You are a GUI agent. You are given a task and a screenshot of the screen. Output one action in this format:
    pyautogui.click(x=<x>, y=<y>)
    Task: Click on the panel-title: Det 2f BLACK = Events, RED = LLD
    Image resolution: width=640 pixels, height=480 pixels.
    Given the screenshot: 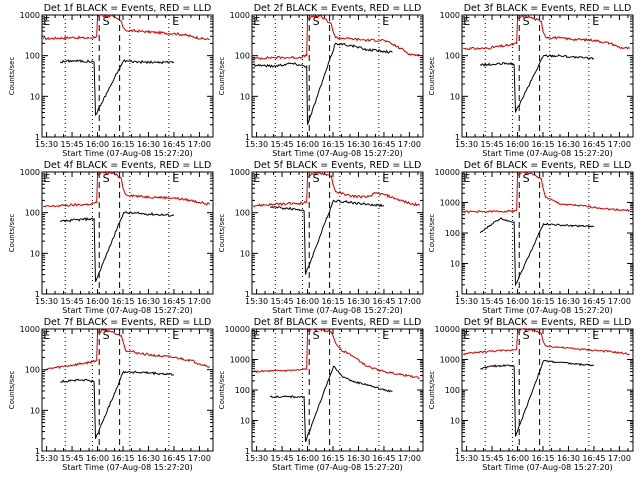 What is the action you would take?
    pyautogui.click(x=338, y=8)
    